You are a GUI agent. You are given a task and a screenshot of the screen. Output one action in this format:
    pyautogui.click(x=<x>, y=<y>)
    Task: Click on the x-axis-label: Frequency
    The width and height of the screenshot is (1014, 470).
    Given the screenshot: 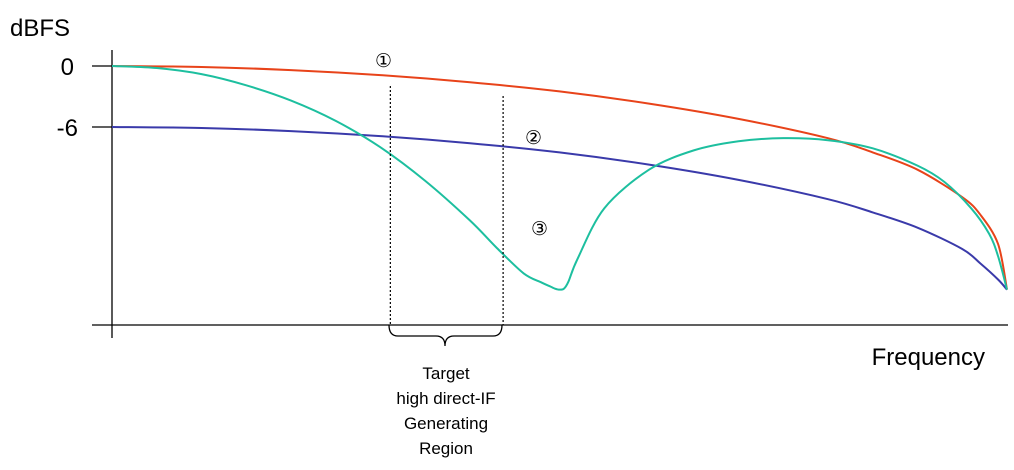 What is the action you would take?
    pyautogui.click(x=928, y=357)
    